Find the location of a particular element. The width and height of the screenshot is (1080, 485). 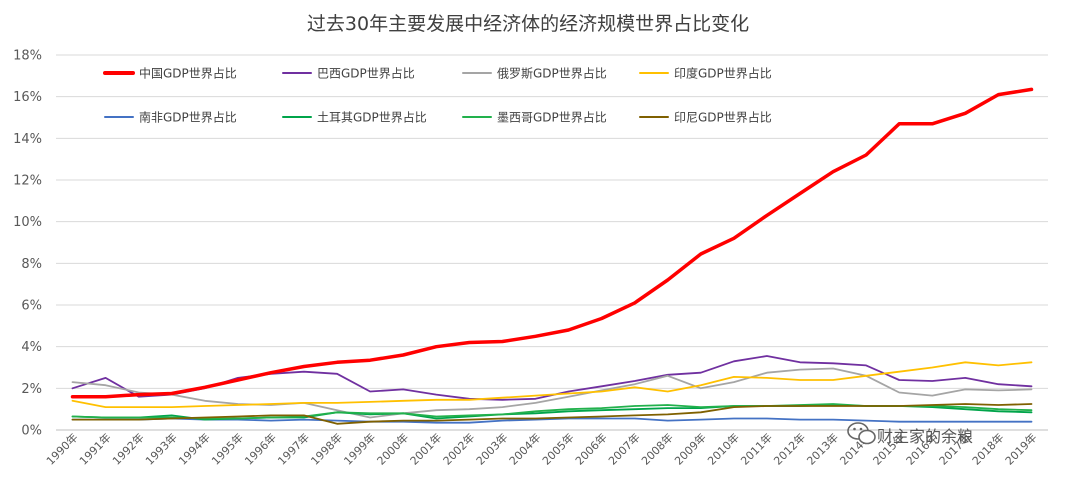

y-tick-label: 12% is located at coordinates (27, 181).